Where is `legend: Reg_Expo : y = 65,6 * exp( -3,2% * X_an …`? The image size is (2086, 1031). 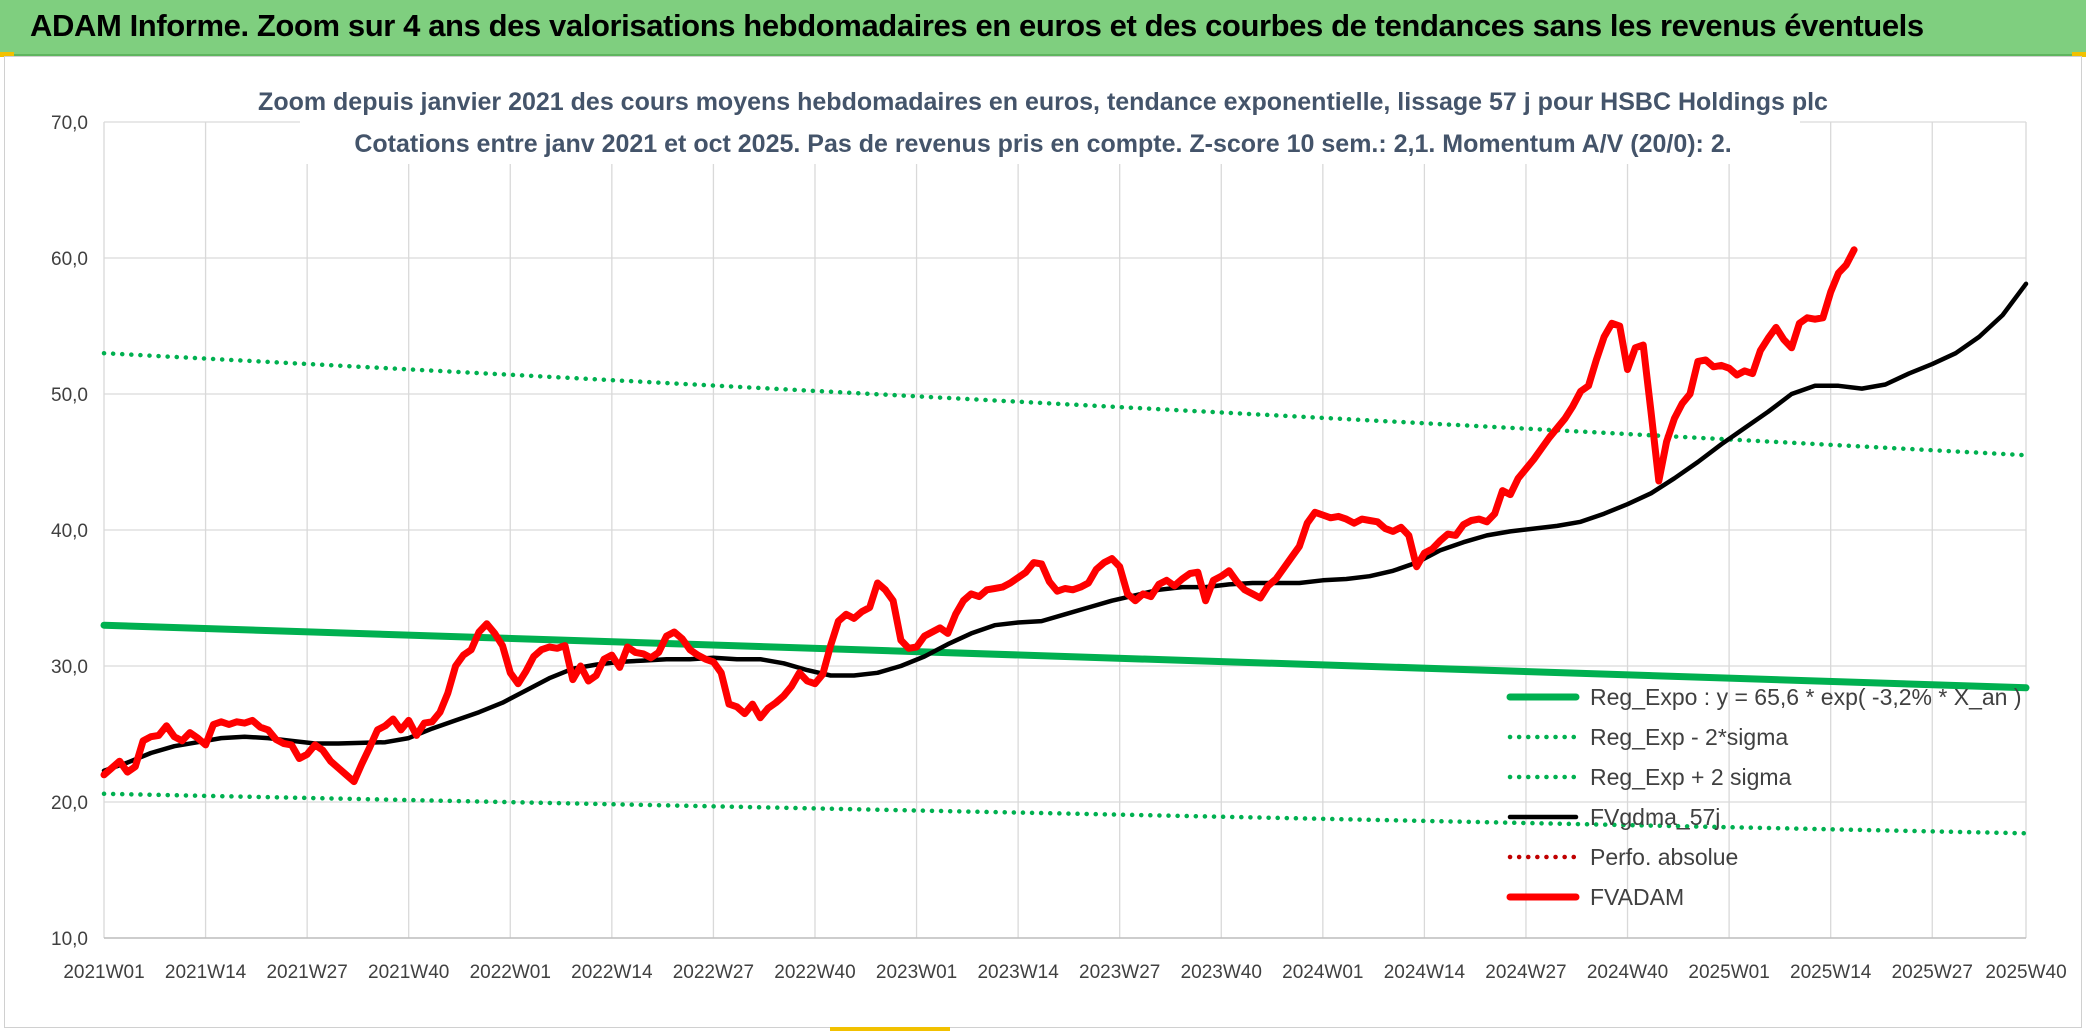 legend: Reg_Expo : y = 65,6 * exp( -3,2% * X_an … is located at coordinates (1764, 797).